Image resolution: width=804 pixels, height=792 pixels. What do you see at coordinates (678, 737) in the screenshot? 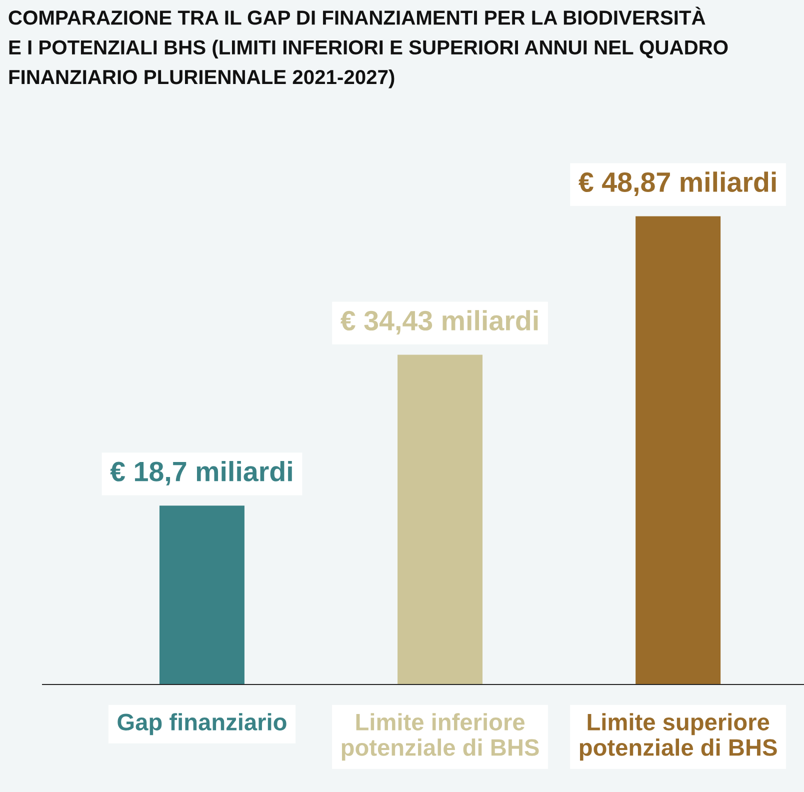
I see `x-tick-label: Limite superiore potenziale di BHS` at bounding box center [678, 737].